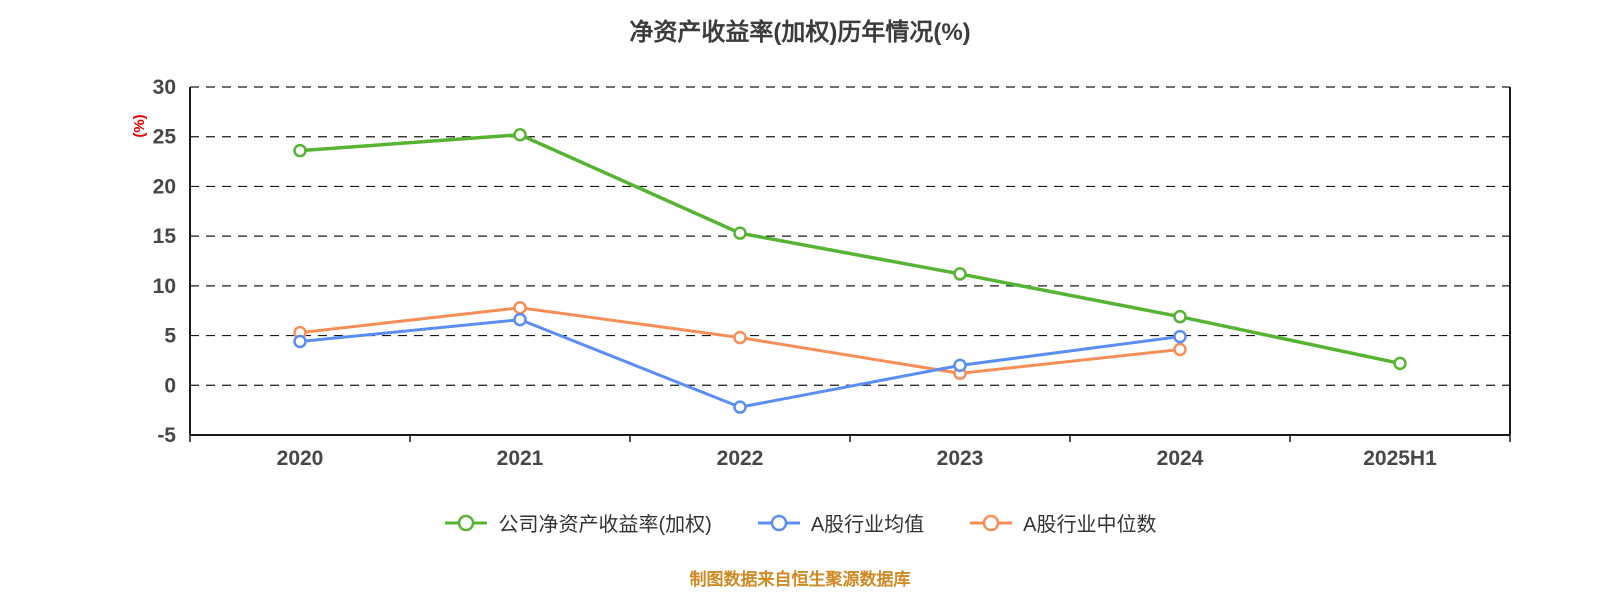  Describe the element at coordinates (867, 525) in the screenshot. I see `legend-label: A股行业均值` at that location.